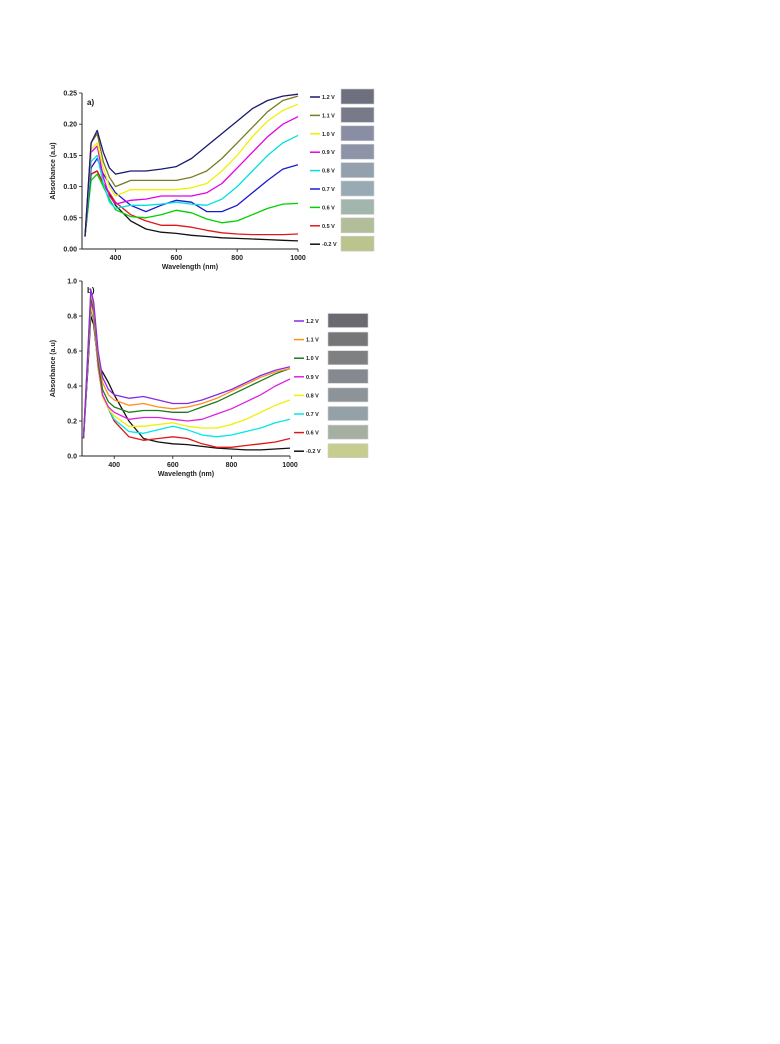 The image size is (780, 1044). I want to click on y-tick-label: 0.2, so click(72, 422).